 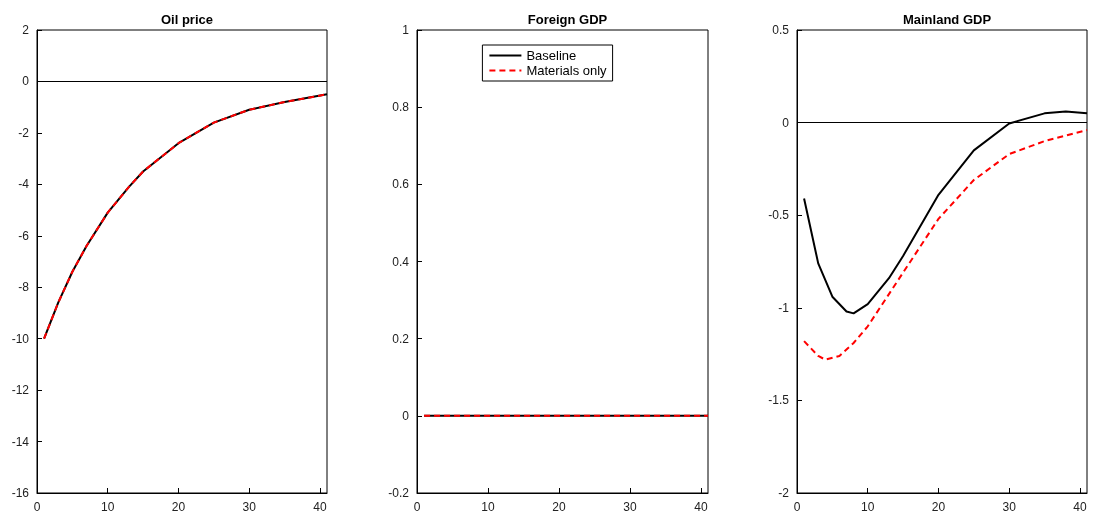 I want to click on y-tick-label: -16, so click(x=20, y=493).